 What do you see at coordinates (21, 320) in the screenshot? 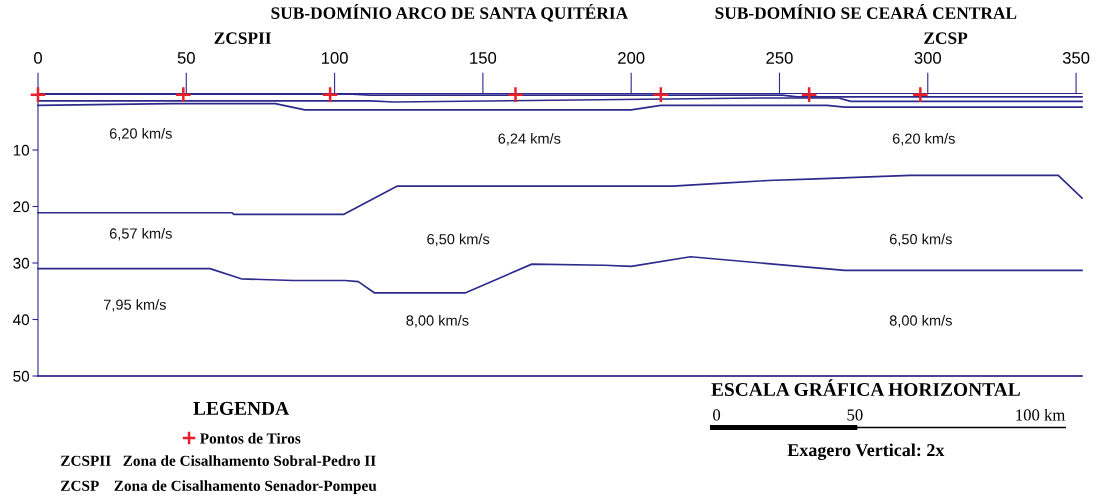
I see `y-tick-label: 40` at bounding box center [21, 320].